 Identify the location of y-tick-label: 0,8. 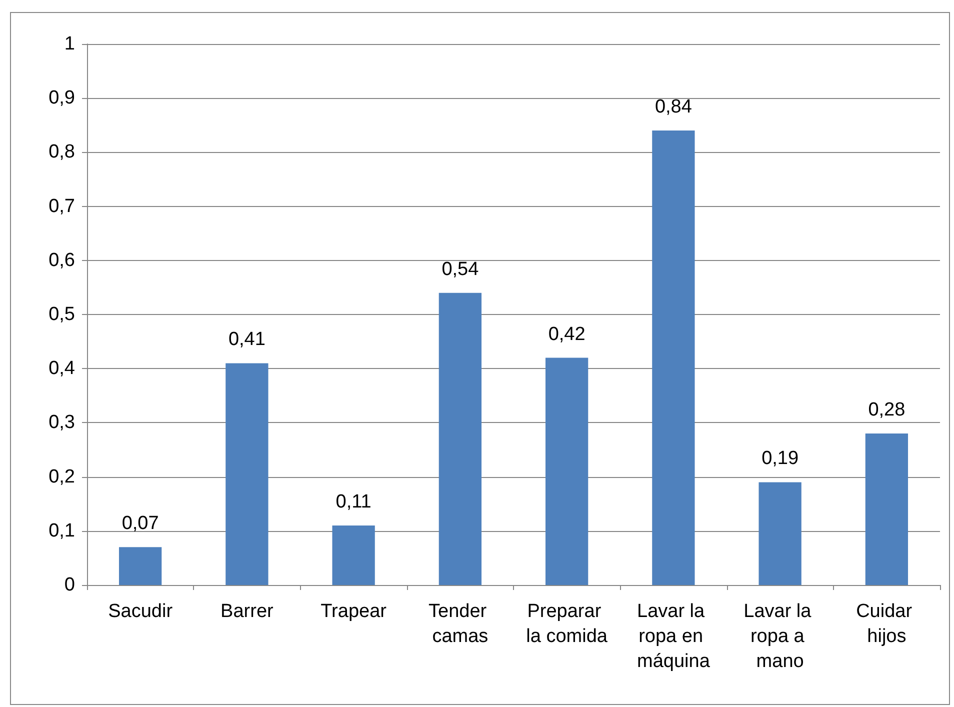
(61, 152).